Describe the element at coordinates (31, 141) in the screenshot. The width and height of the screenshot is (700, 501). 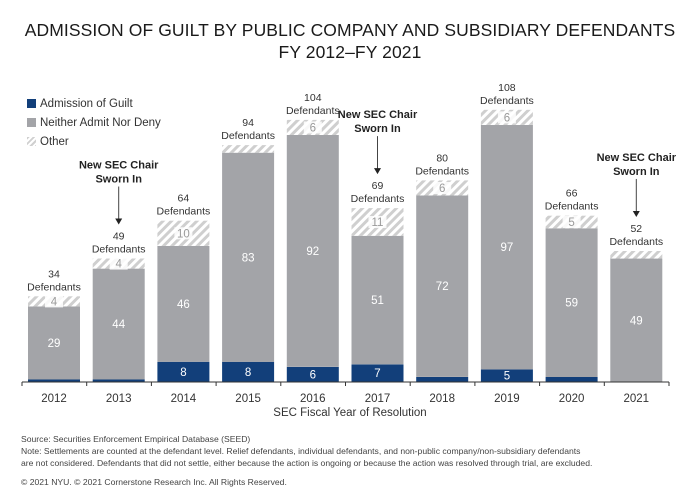
I see `legend-swatch-other` at that location.